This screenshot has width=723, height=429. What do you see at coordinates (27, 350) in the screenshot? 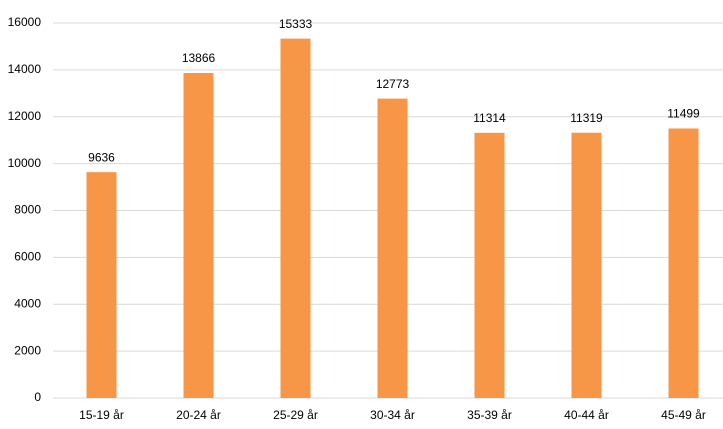
I see `y-tick-label: 2000` at bounding box center [27, 350].